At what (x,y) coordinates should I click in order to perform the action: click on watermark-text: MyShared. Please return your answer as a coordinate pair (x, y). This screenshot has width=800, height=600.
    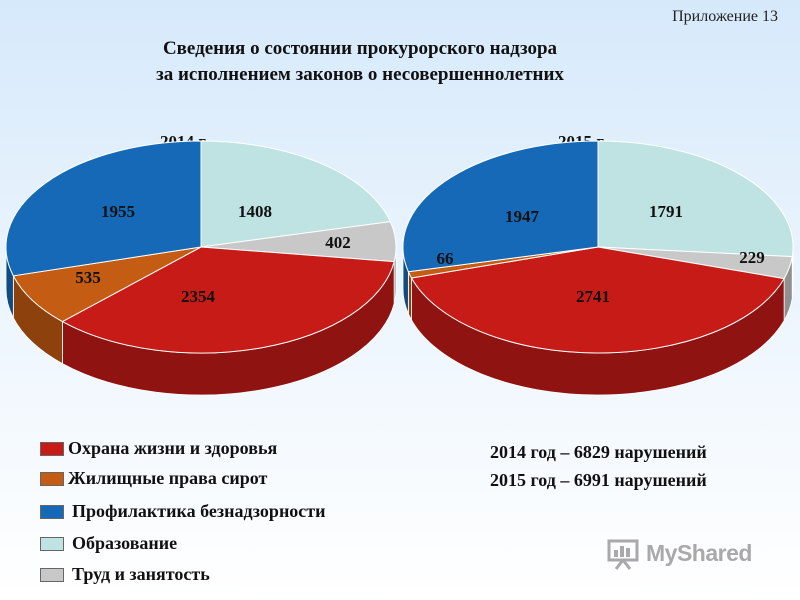
    Looking at the image, I should click on (699, 553).